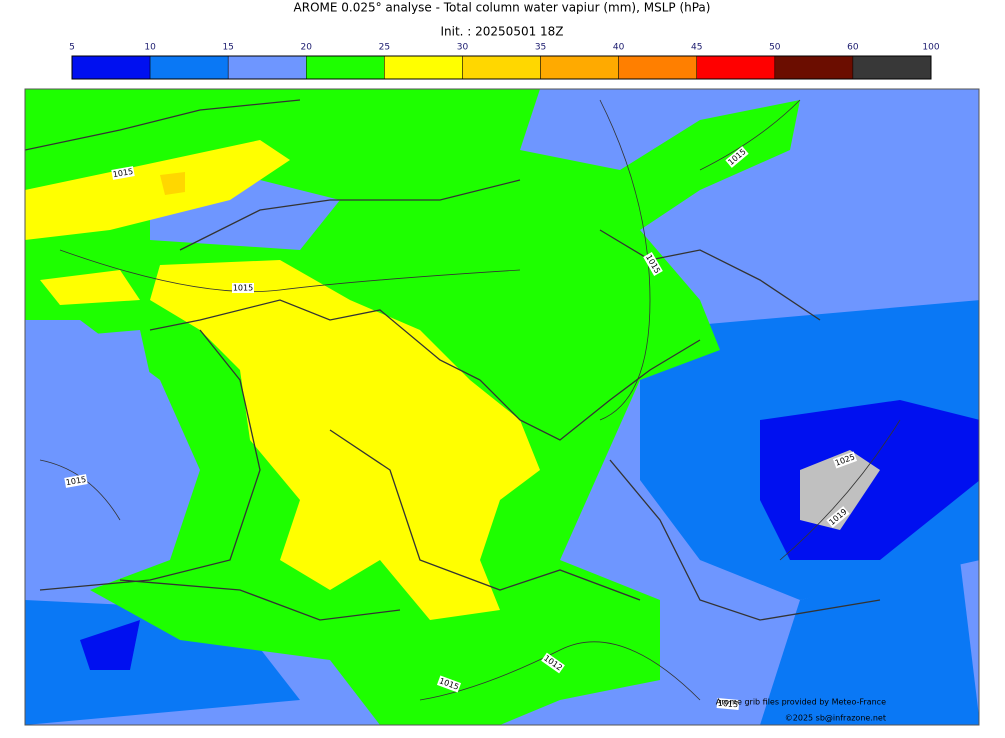  What do you see at coordinates (227, 48) in the screenshot?
I see `colorbar-tick-label: 15` at bounding box center [227, 48].